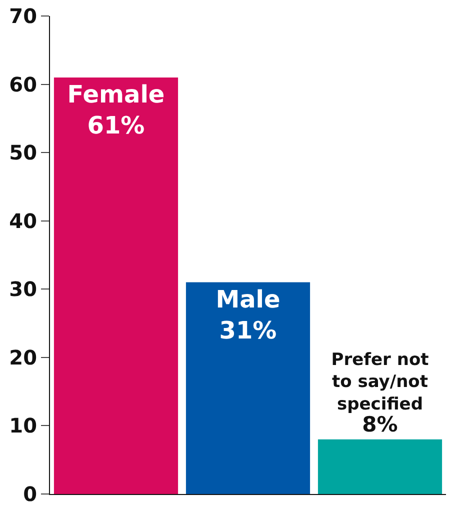 The width and height of the screenshot is (450, 510). I want to click on y-tick-label: 50, so click(23, 152).